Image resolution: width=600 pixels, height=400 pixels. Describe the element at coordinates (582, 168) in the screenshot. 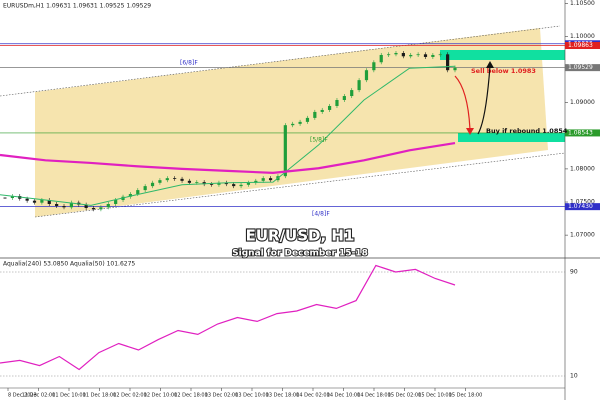

I see `y-tick-label: 1.08000` at that location.